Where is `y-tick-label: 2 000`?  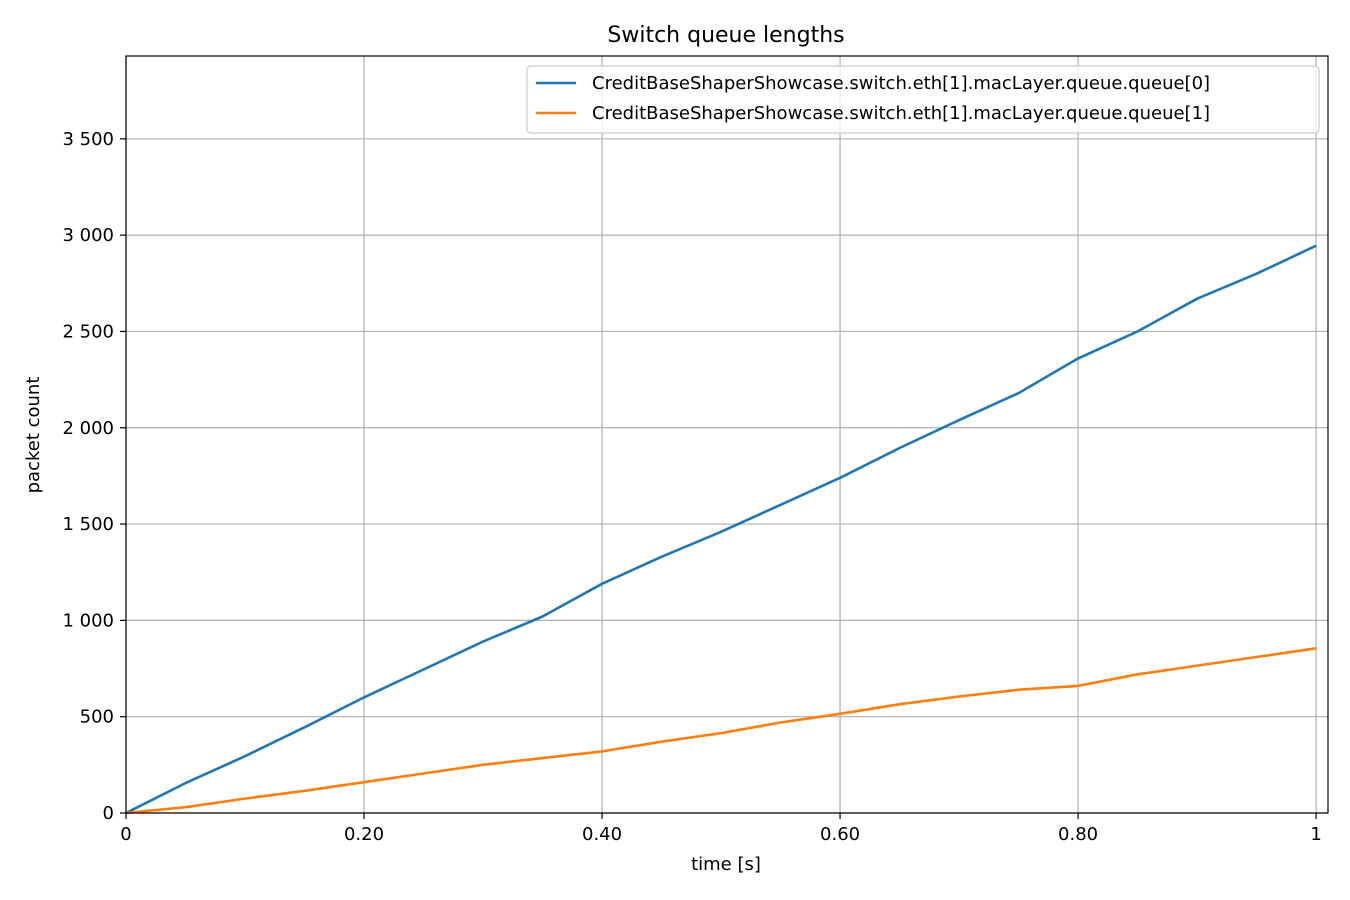 y-tick-label: 2 000 is located at coordinates (88, 428).